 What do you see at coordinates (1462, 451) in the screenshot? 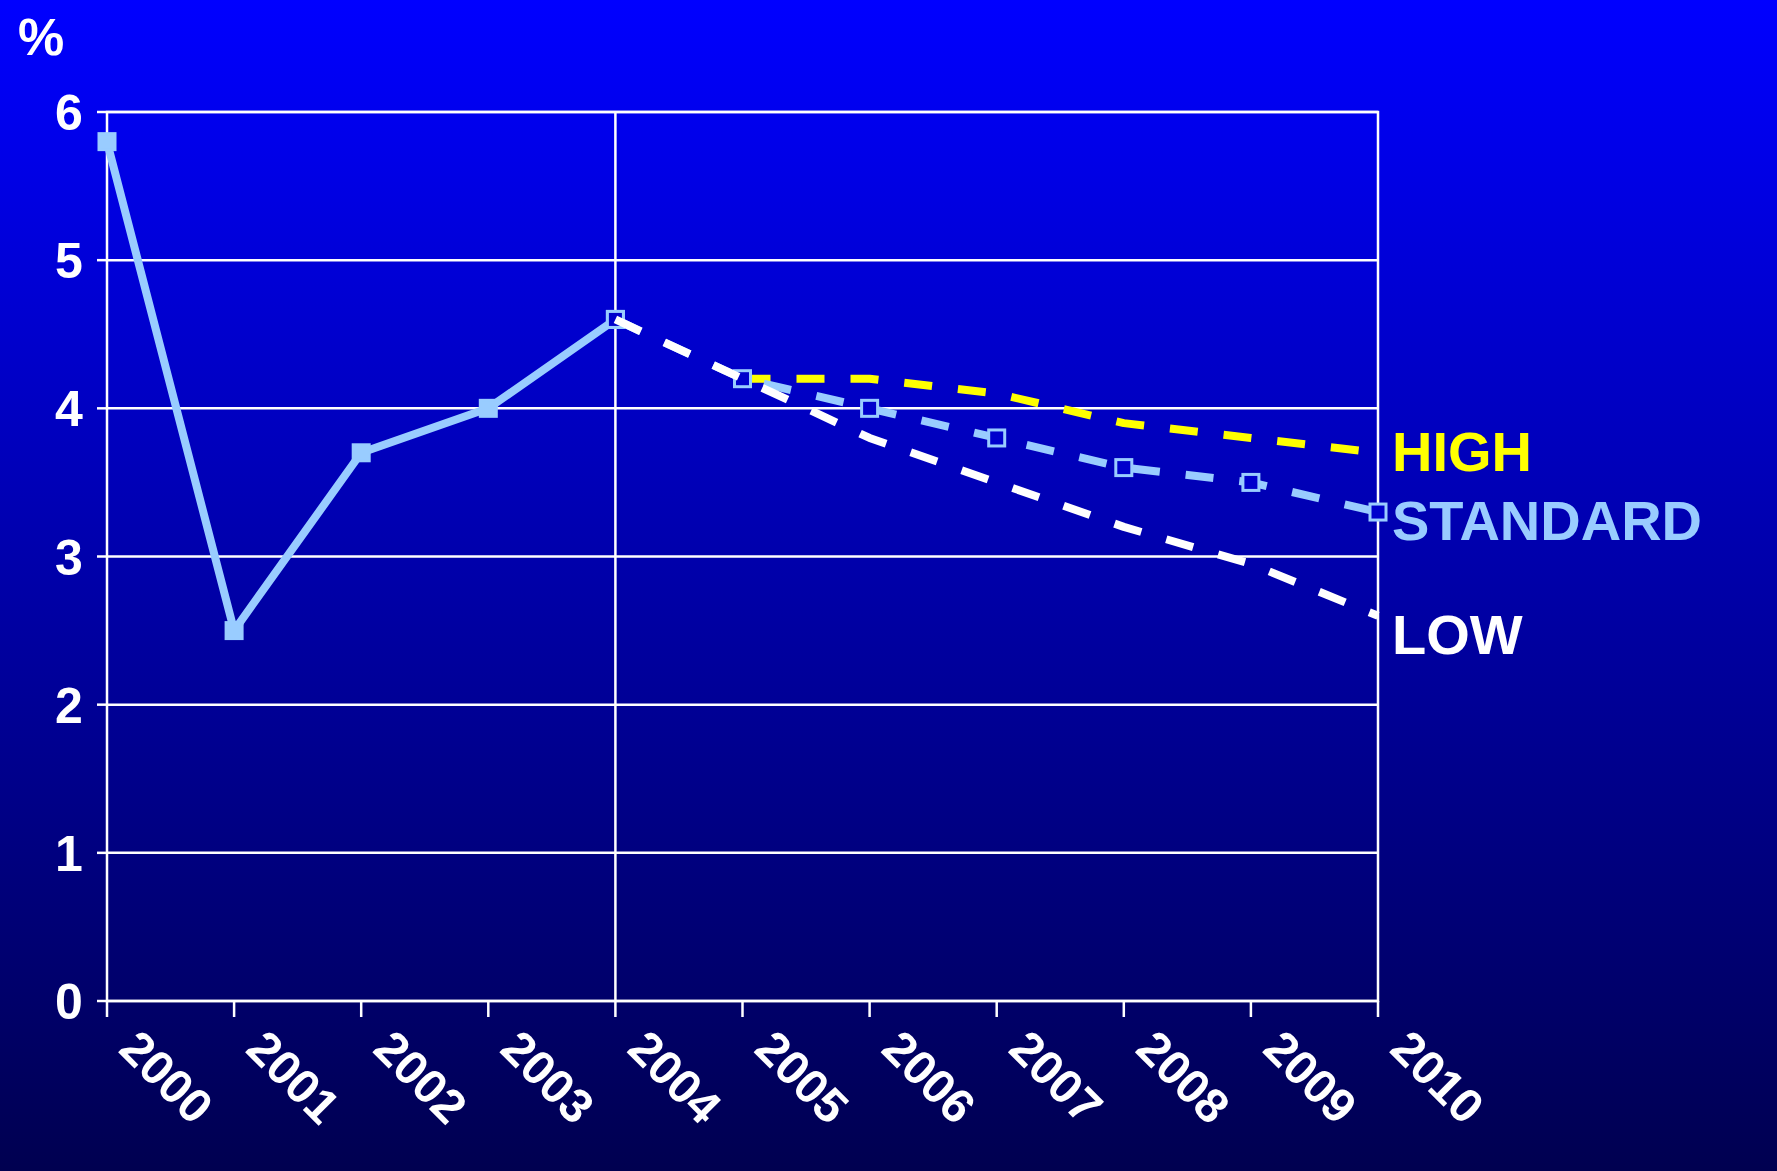
I see `series-label: HIGH` at bounding box center [1462, 451].